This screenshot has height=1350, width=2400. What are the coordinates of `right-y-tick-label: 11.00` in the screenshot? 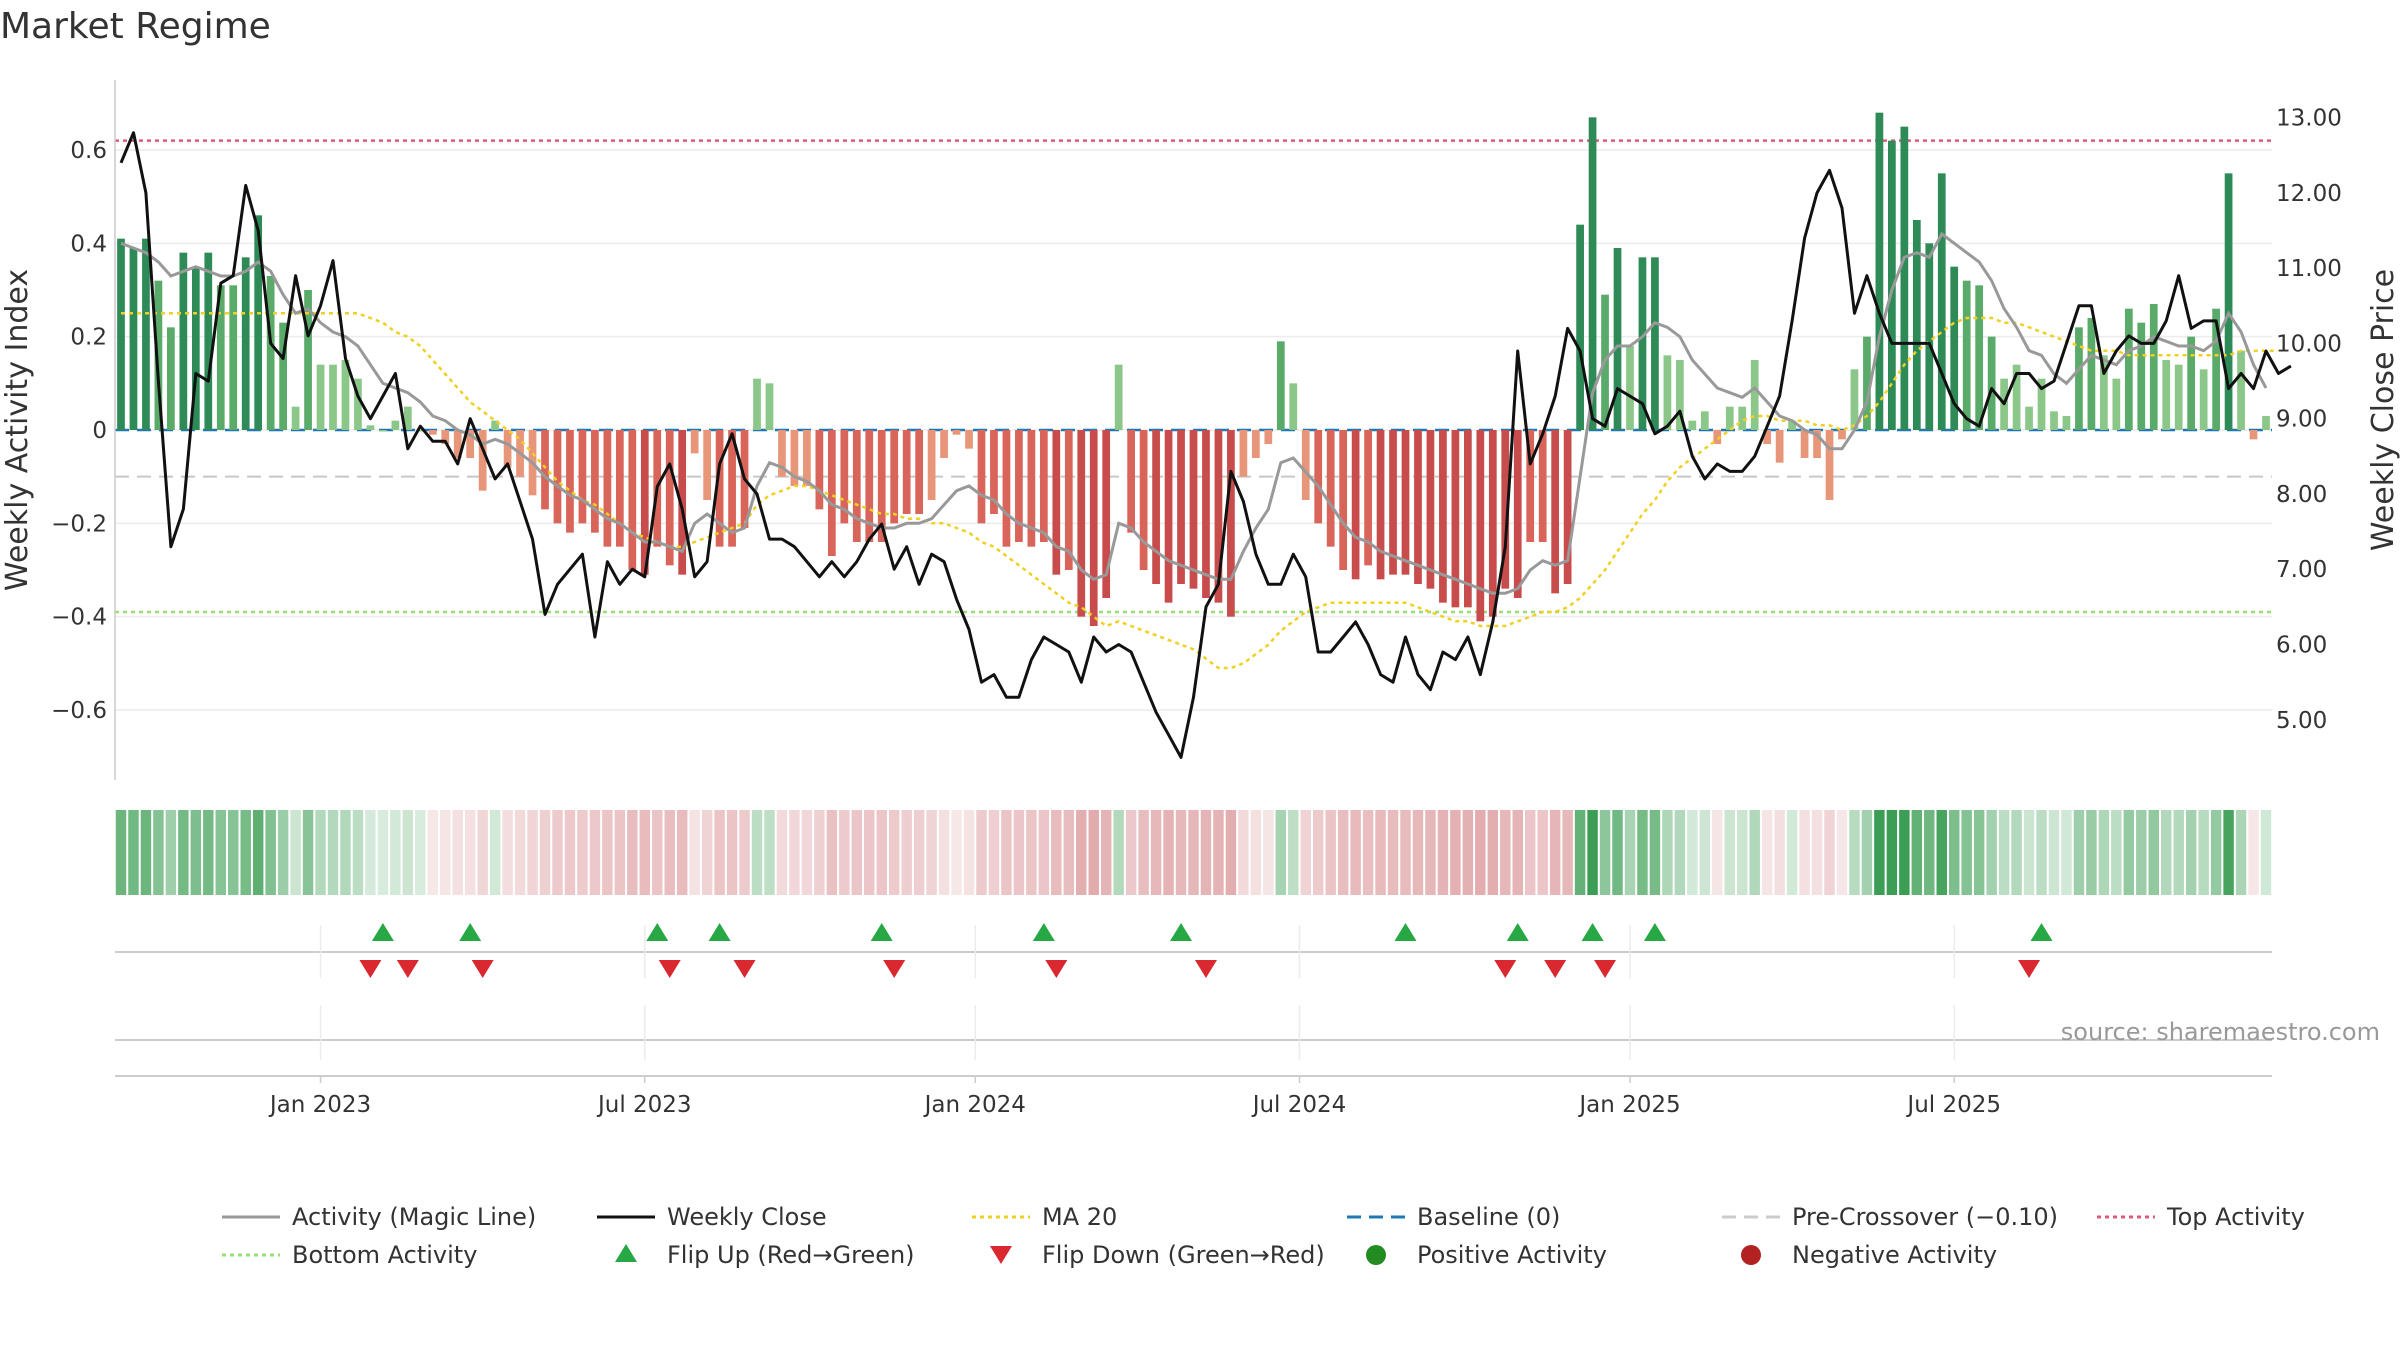 It's located at (2309, 269).